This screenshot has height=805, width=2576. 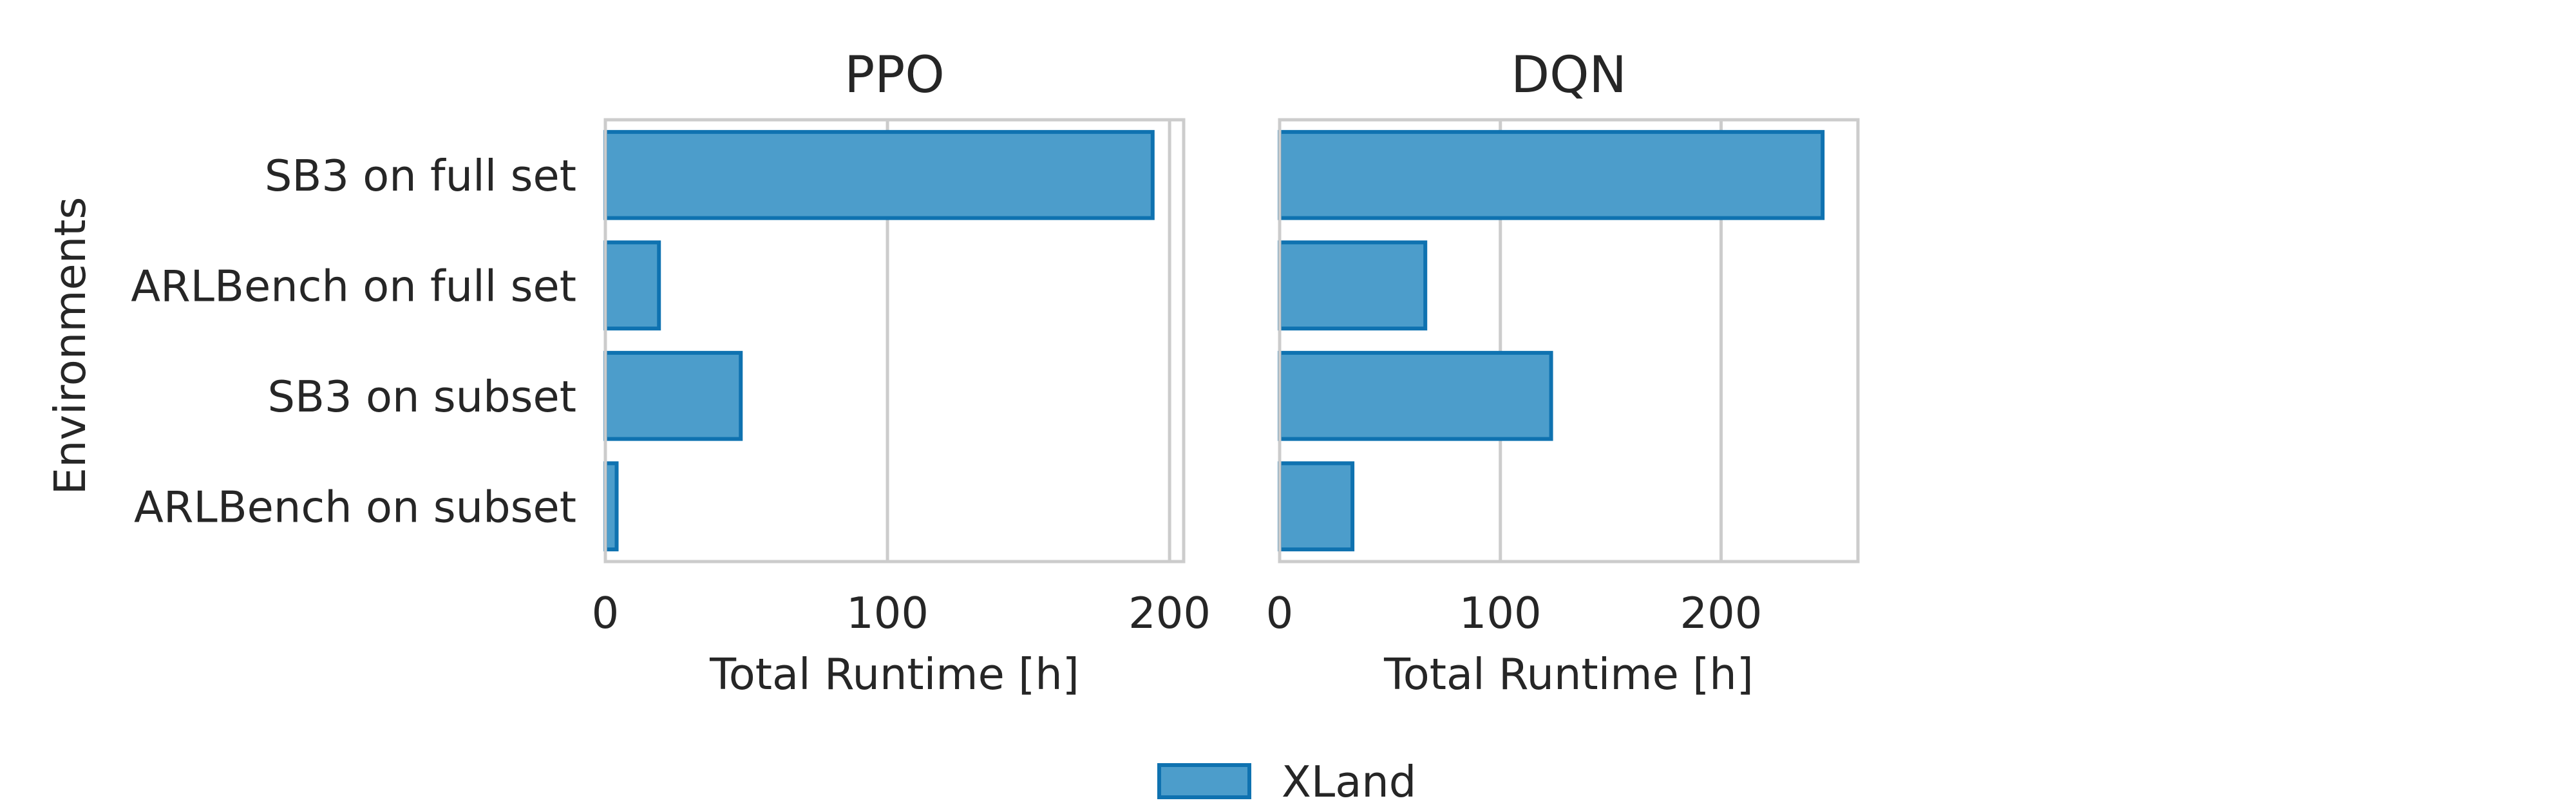 What do you see at coordinates (1569, 75) in the screenshot?
I see `panel-title-dqn: DQN` at bounding box center [1569, 75].